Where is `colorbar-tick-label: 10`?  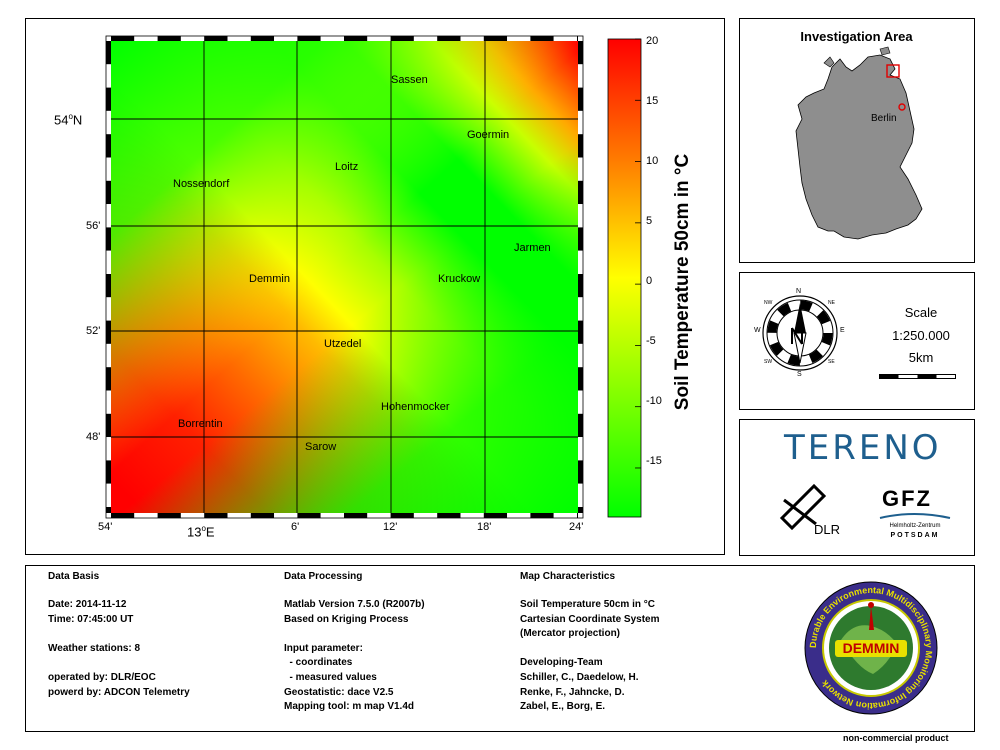 colorbar-tick-label: 10 is located at coordinates (652, 161).